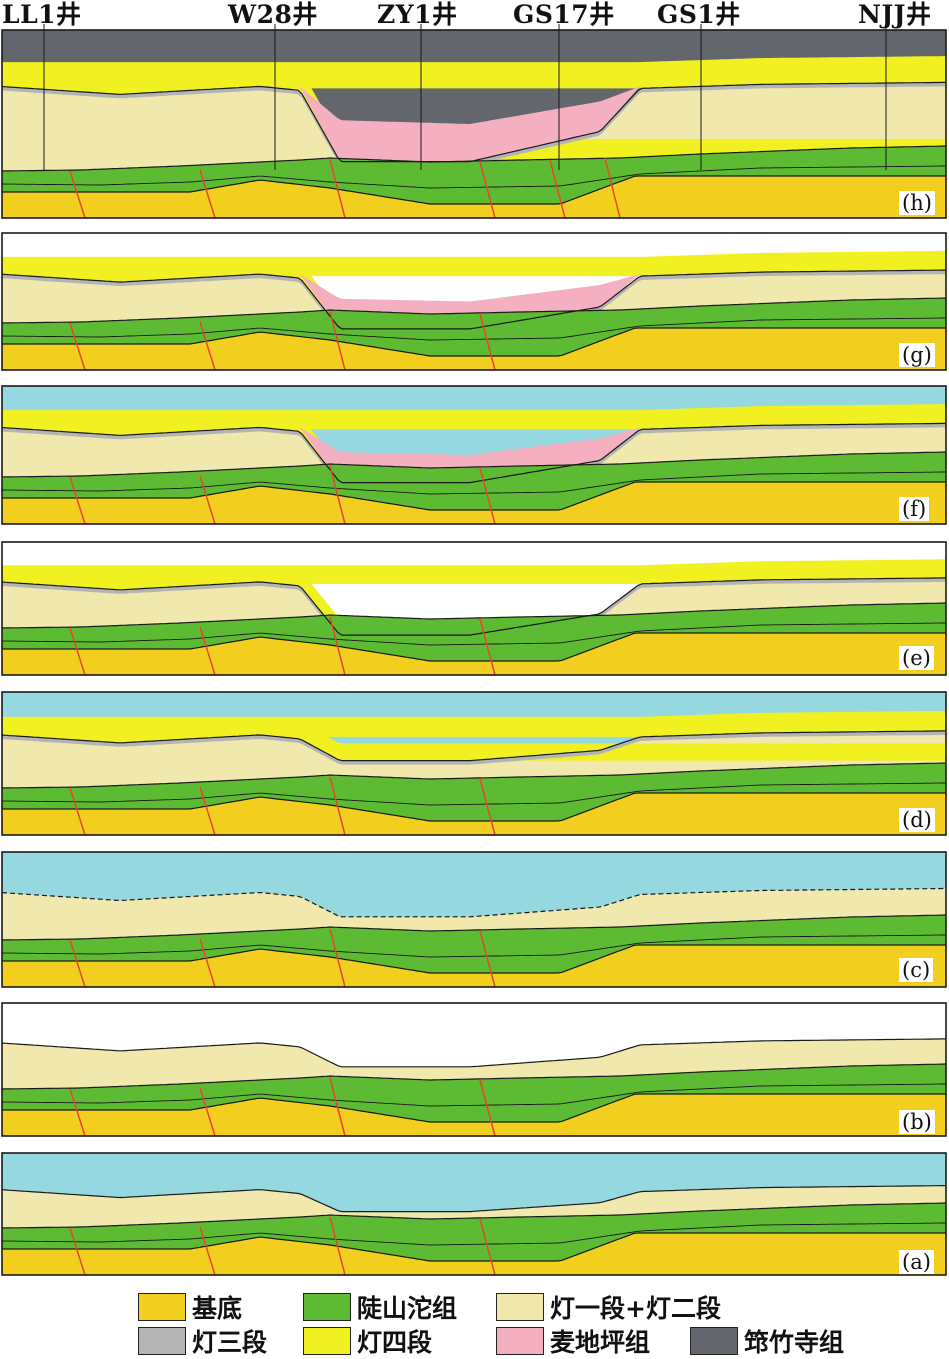 This screenshot has width=949, height=1359. Describe the element at coordinates (230, 1342) in the screenshot. I see `legend-label-deng3: 灯三段` at that location.